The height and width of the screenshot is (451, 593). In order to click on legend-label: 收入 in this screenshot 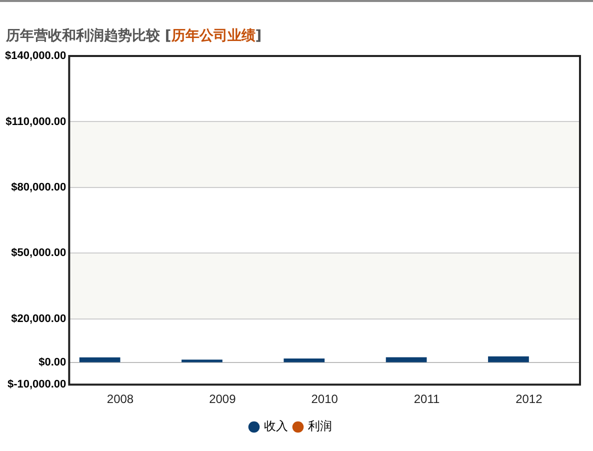, I will do `click(276, 426)`.